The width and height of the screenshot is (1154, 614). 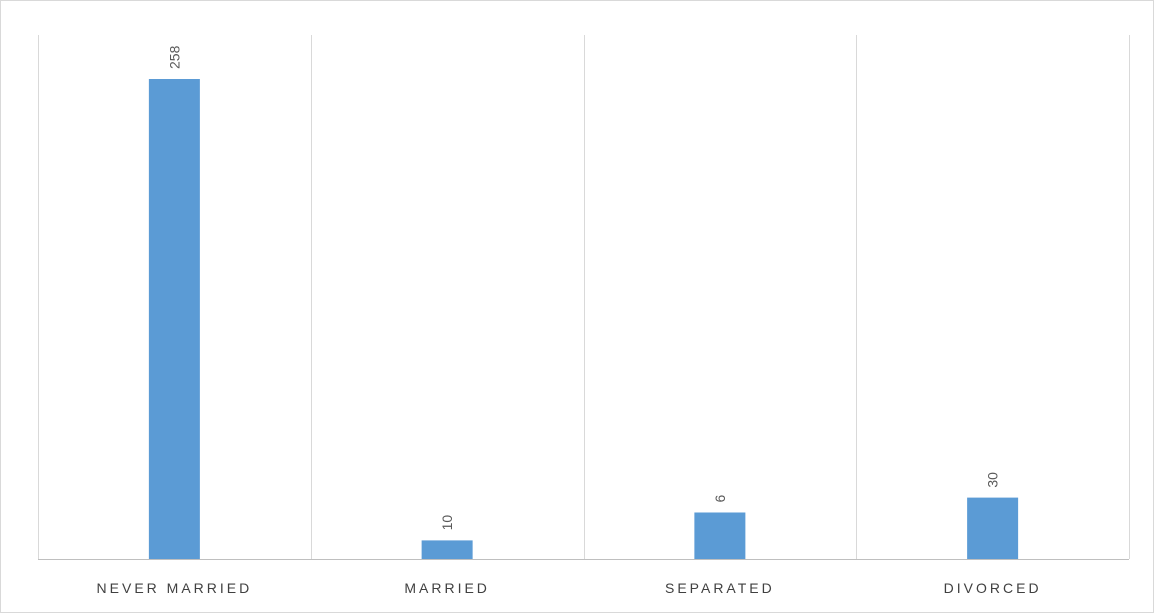 What do you see at coordinates (993, 480) in the screenshot?
I see `data-label: 30` at bounding box center [993, 480].